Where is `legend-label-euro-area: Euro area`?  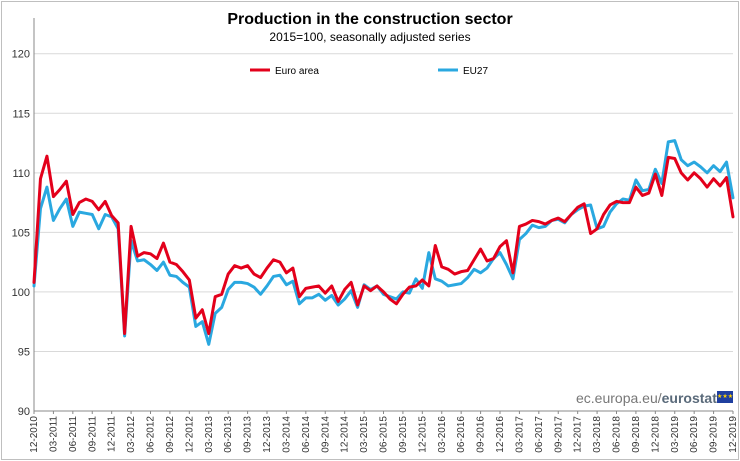
legend-label-euro-area: Euro area is located at coordinates (297, 71).